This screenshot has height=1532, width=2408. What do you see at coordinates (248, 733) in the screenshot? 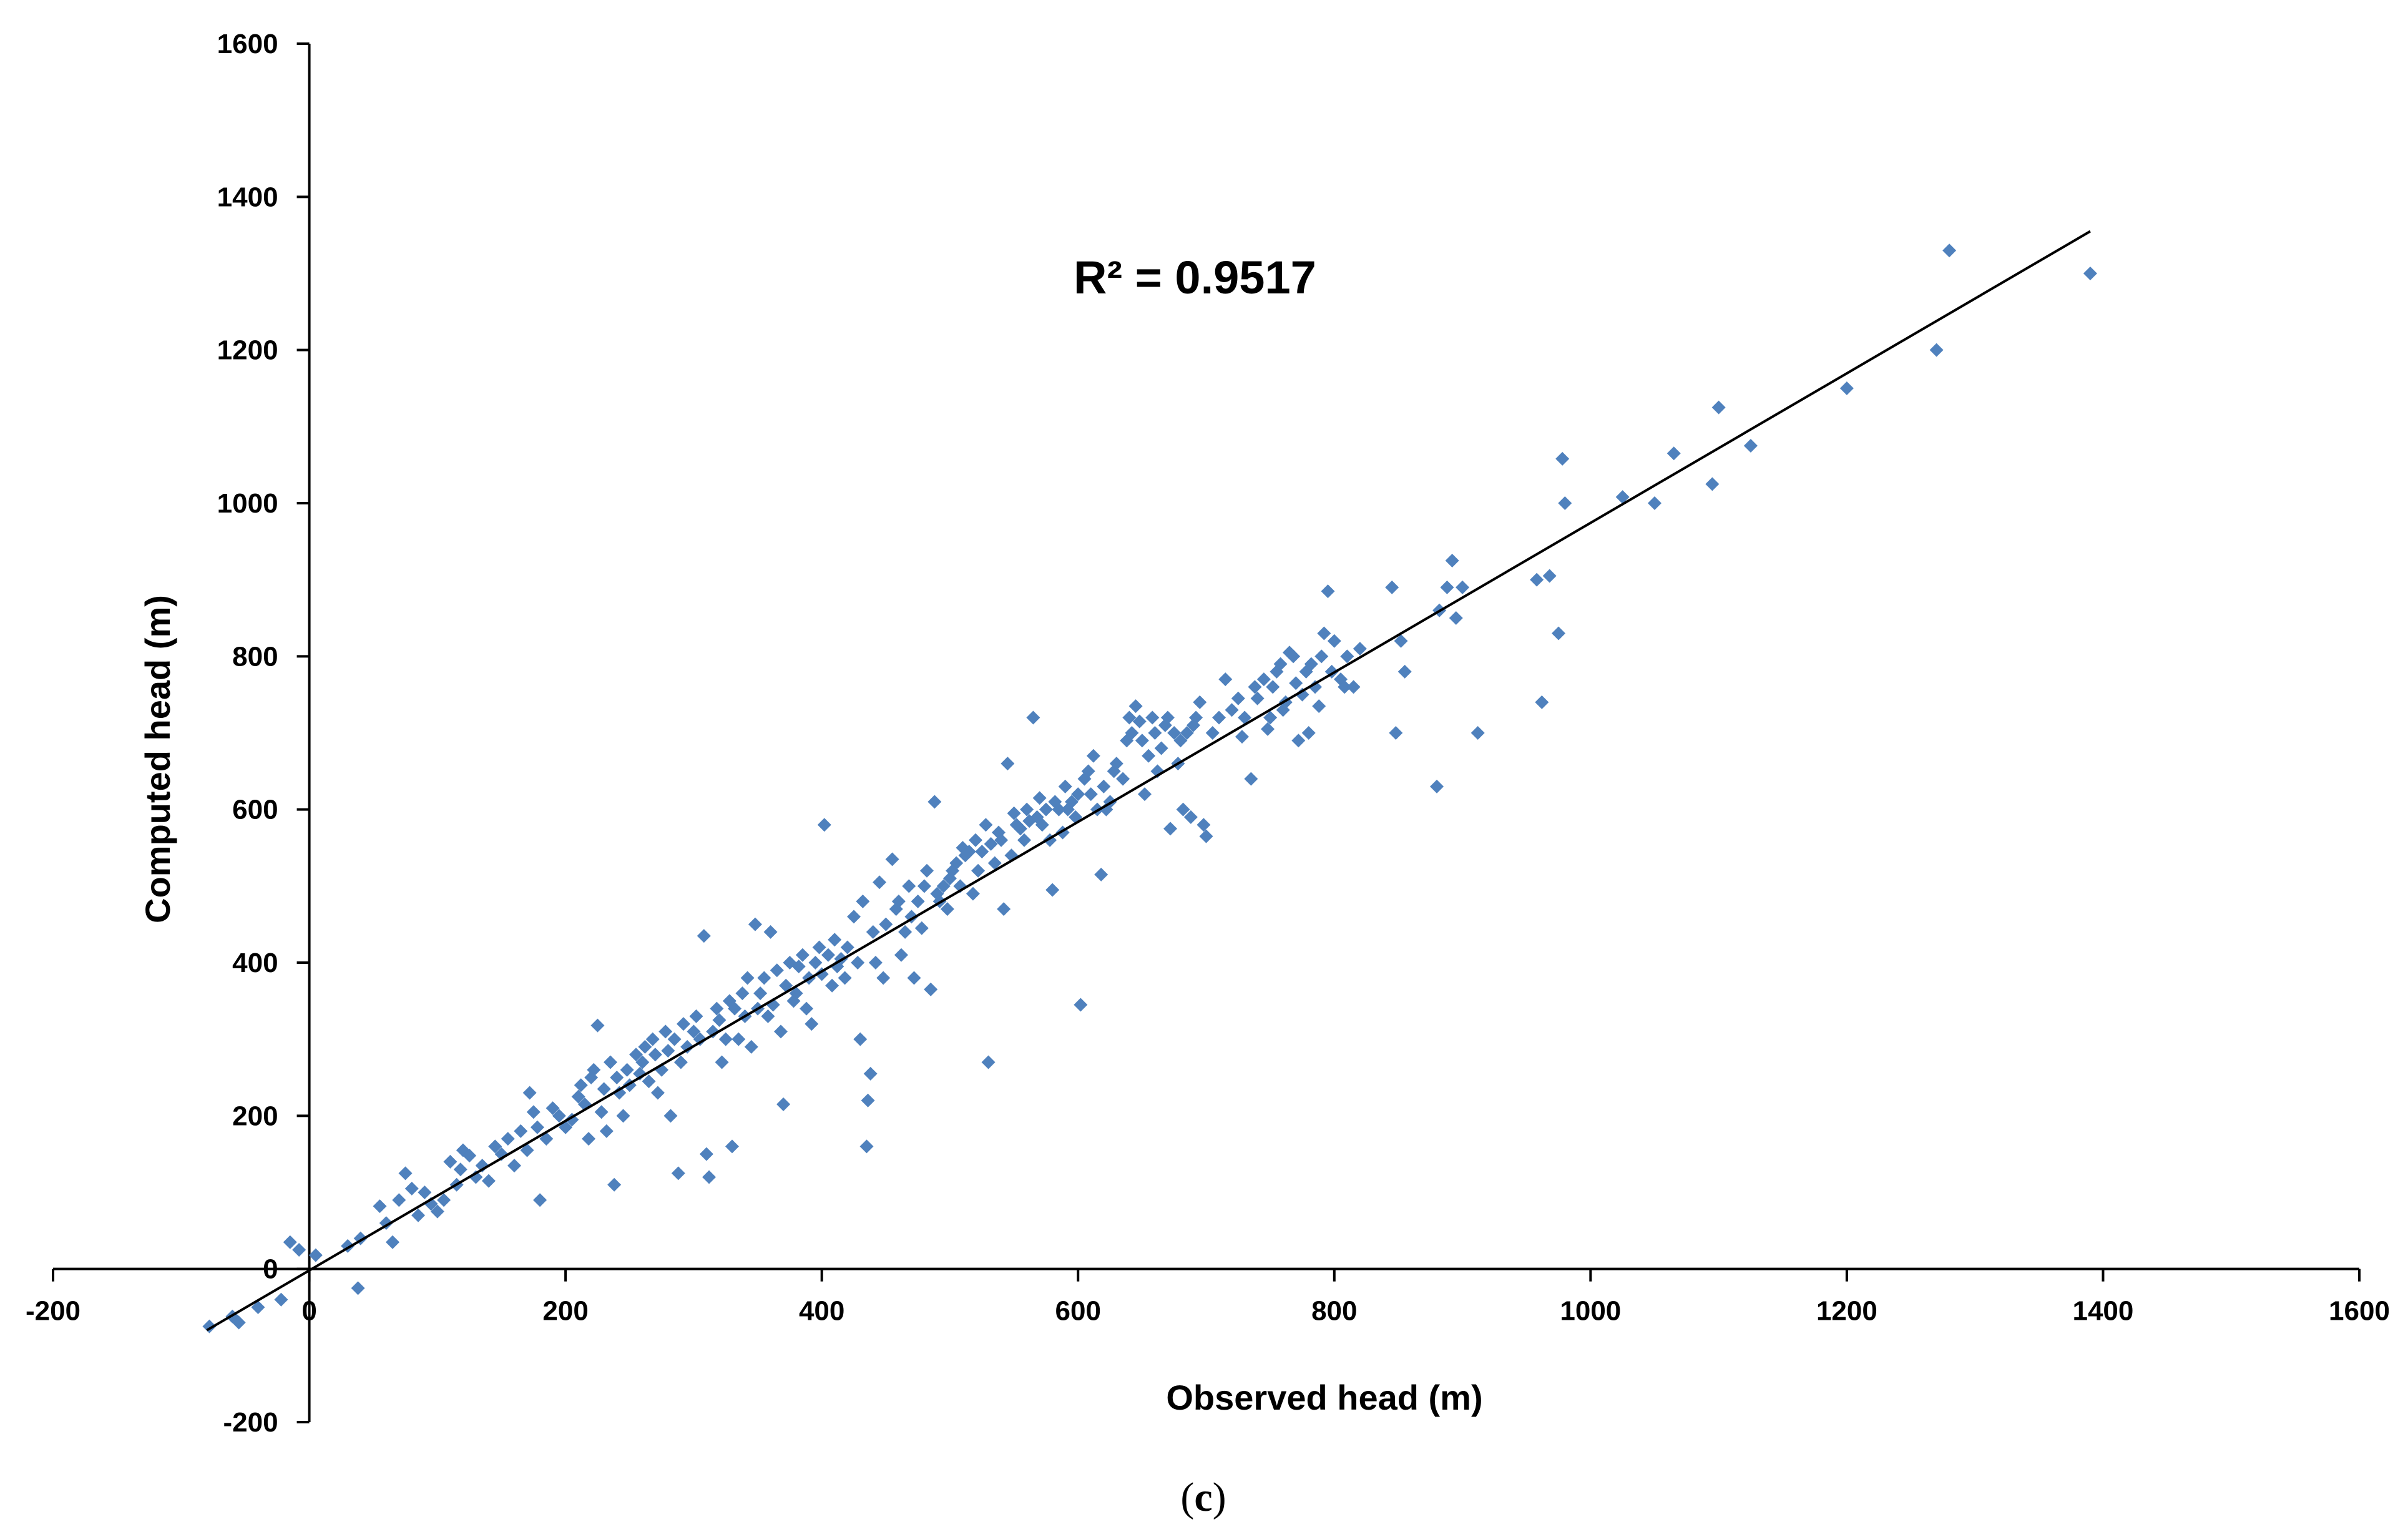
I see `y-tick-labels: -200 0 200 400 600 800 1000 1200 1400 1600` at bounding box center [248, 733].